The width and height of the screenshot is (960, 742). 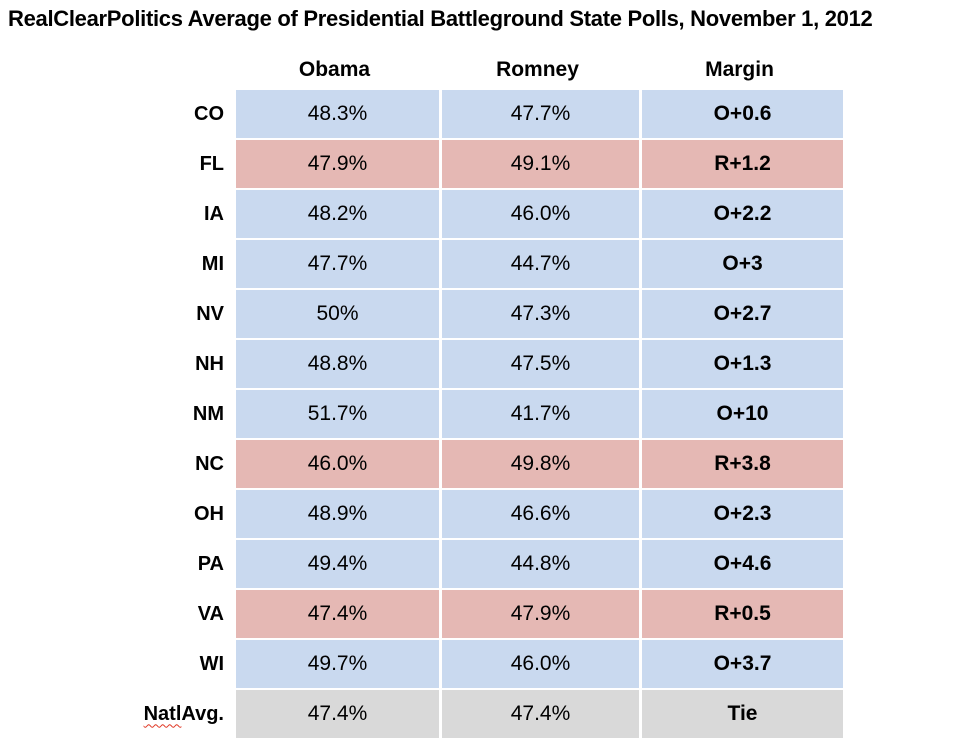 What do you see at coordinates (337, 414) in the screenshot?
I see `obama-value: 51.7%` at bounding box center [337, 414].